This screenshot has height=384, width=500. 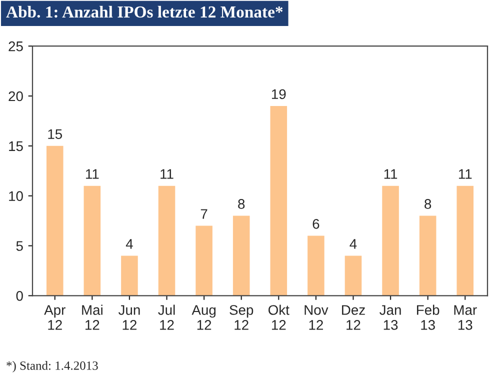 I want to click on y-tick-label: 5, so click(x=19, y=246).